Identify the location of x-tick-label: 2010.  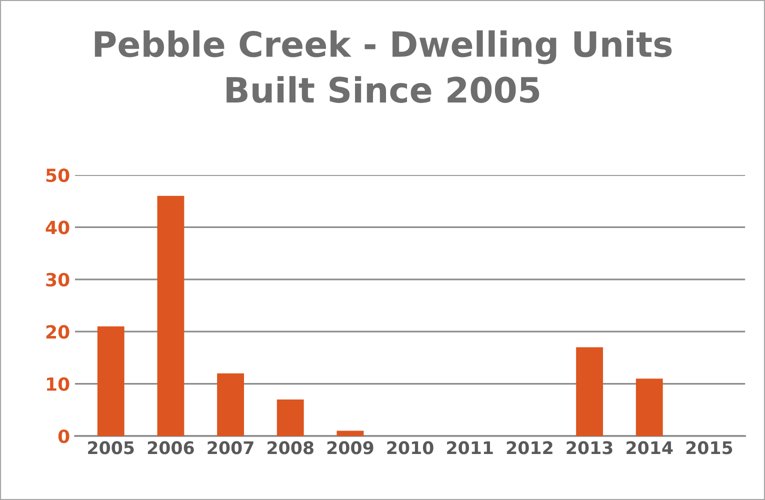
(410, 447).